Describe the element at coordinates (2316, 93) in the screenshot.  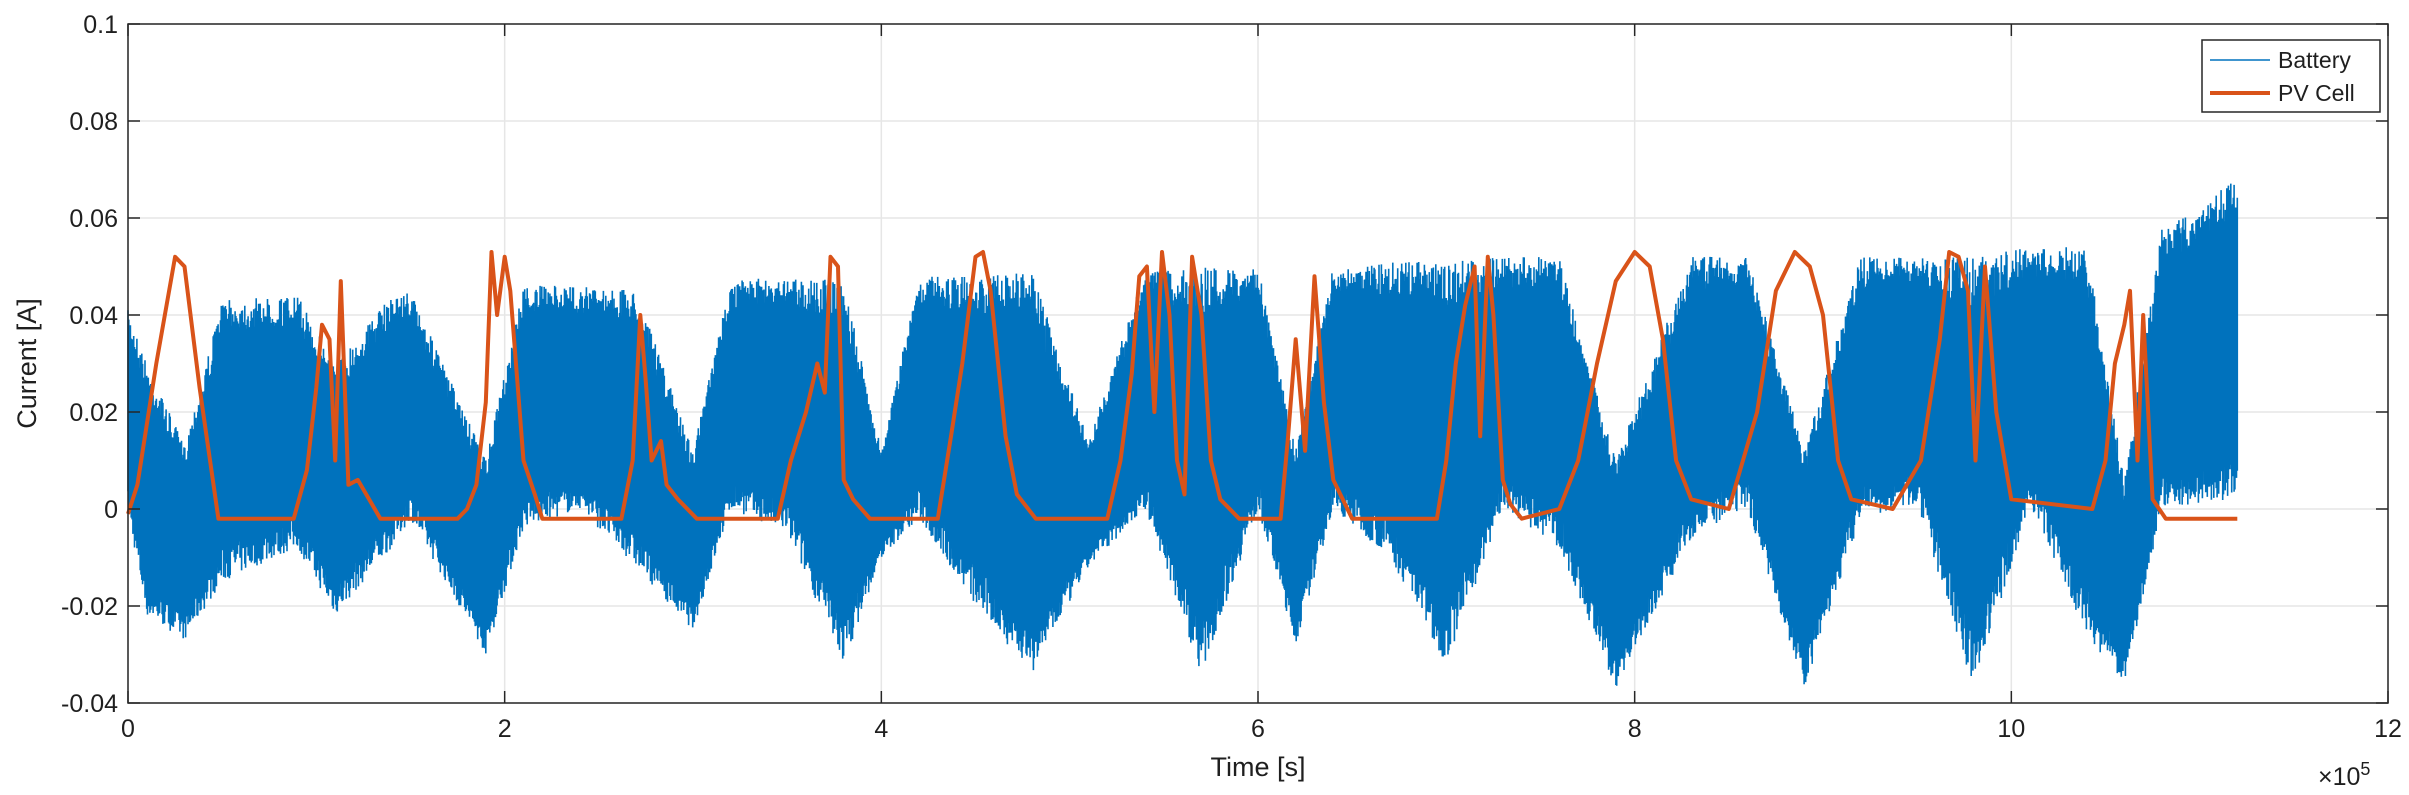
I see `legend-entry: PV Cell` at that location.